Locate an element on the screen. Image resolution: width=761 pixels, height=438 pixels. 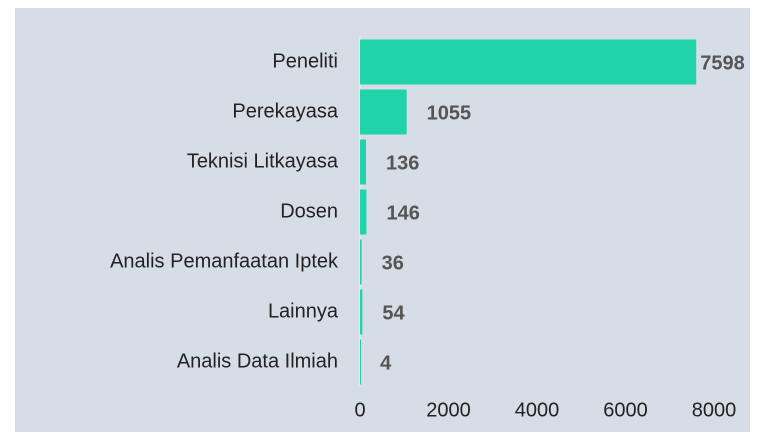
value-label: 146 is located at coordinates (402, 213).